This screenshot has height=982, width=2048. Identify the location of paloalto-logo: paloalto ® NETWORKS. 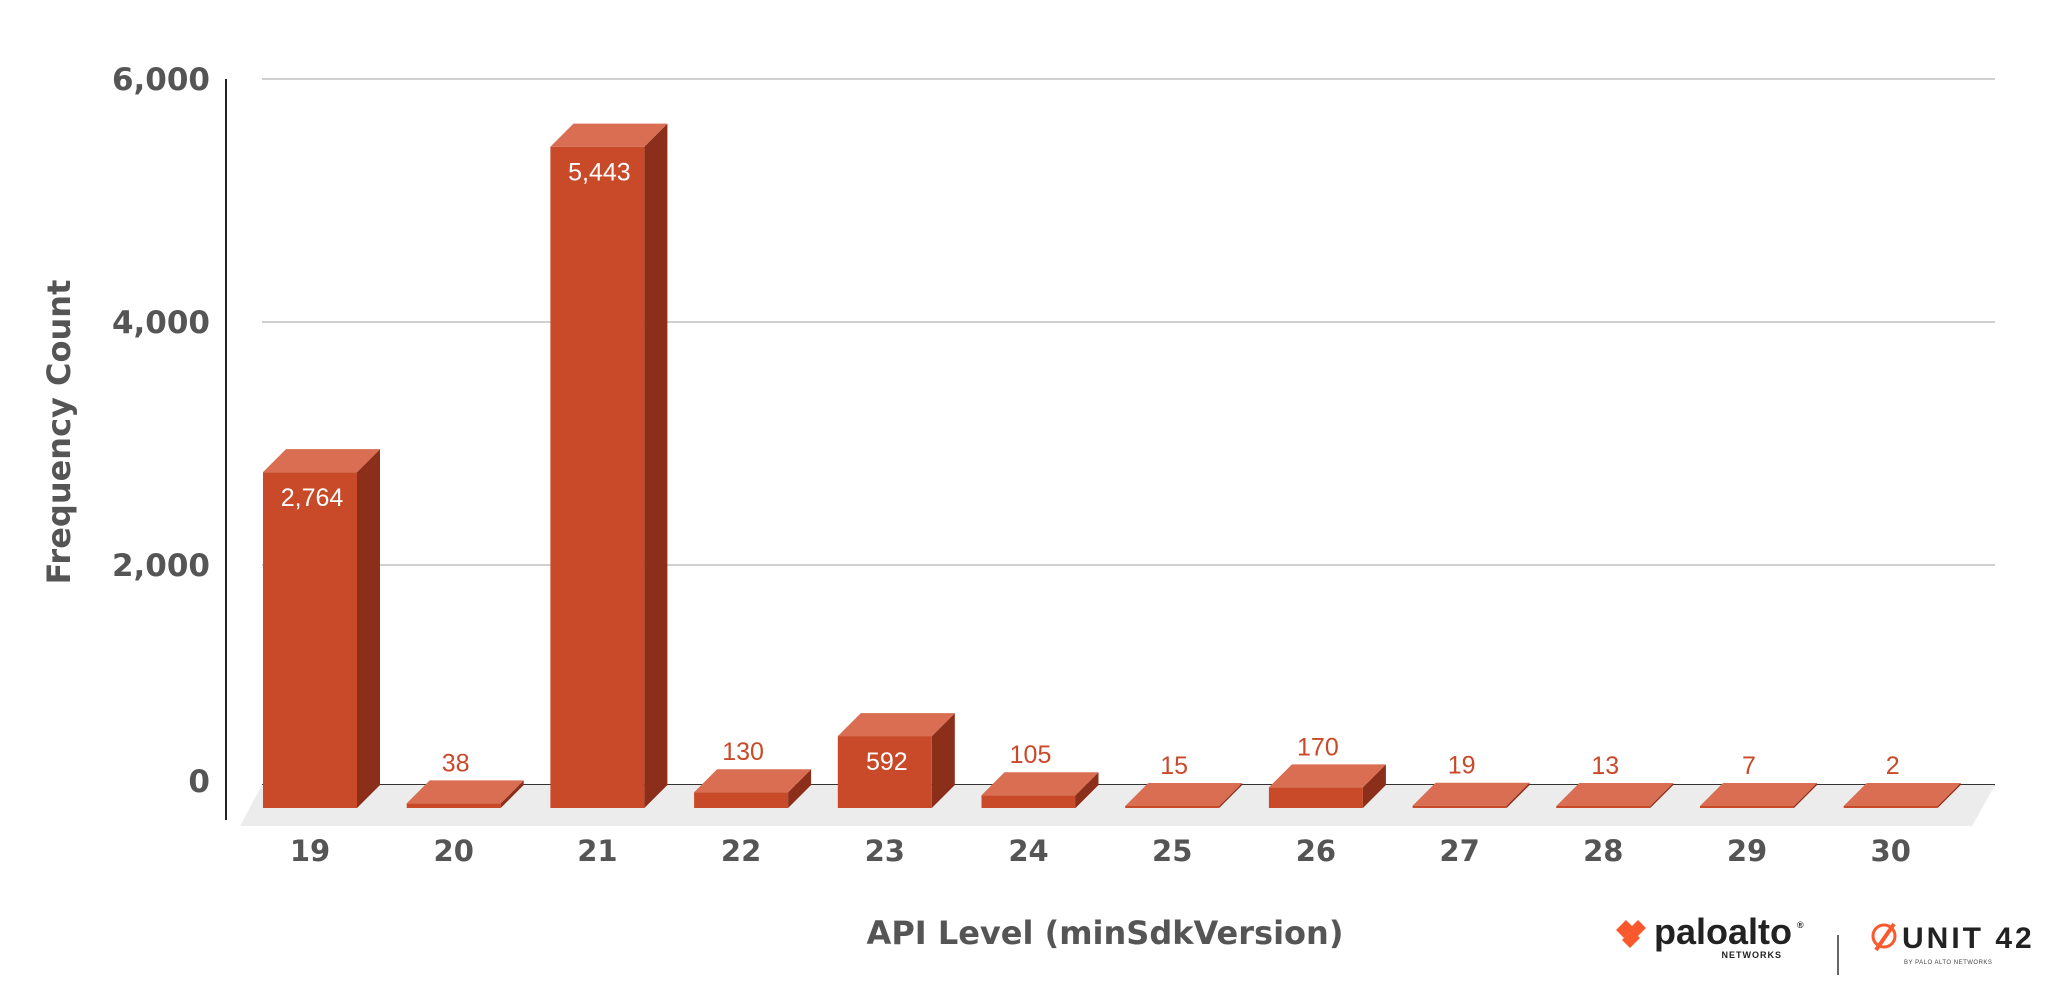
(1710, 935).